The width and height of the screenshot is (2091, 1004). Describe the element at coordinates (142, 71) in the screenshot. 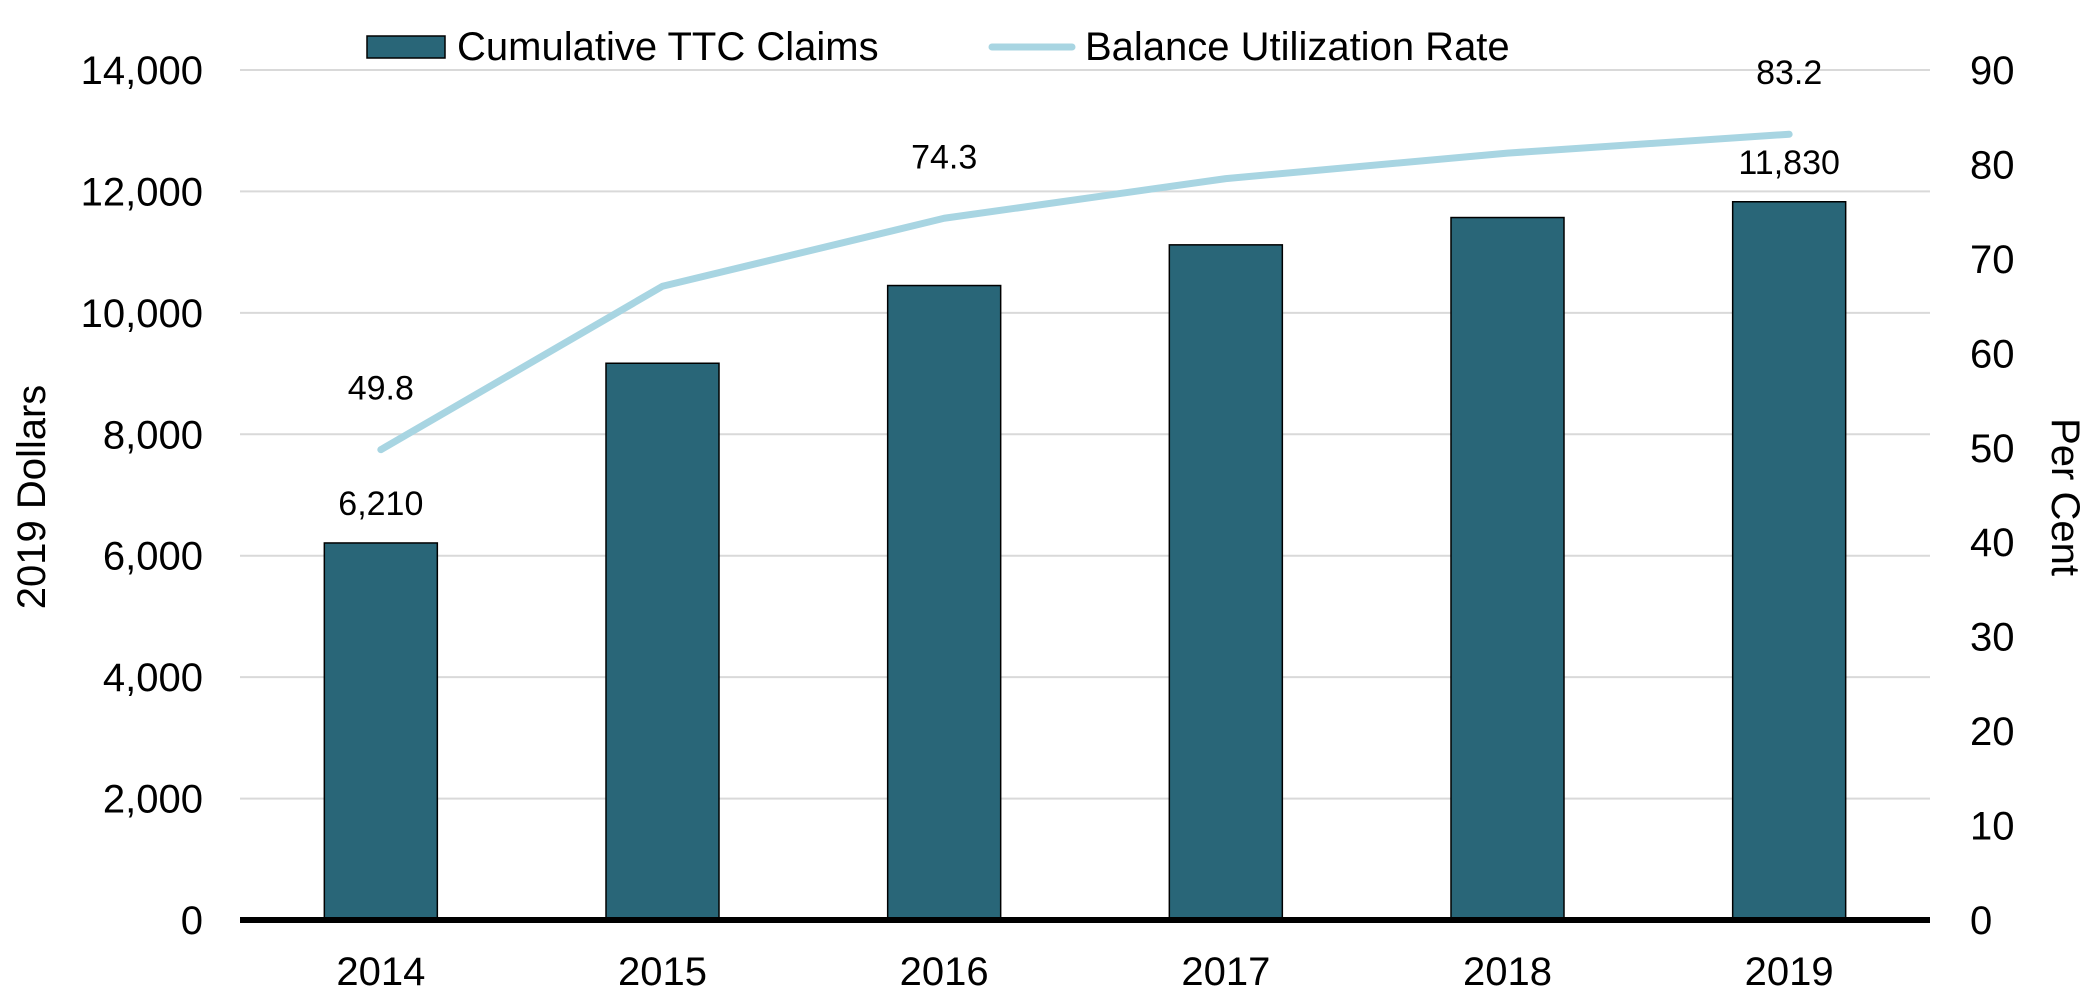

I see `y-tick-label: 14,000` at that location.